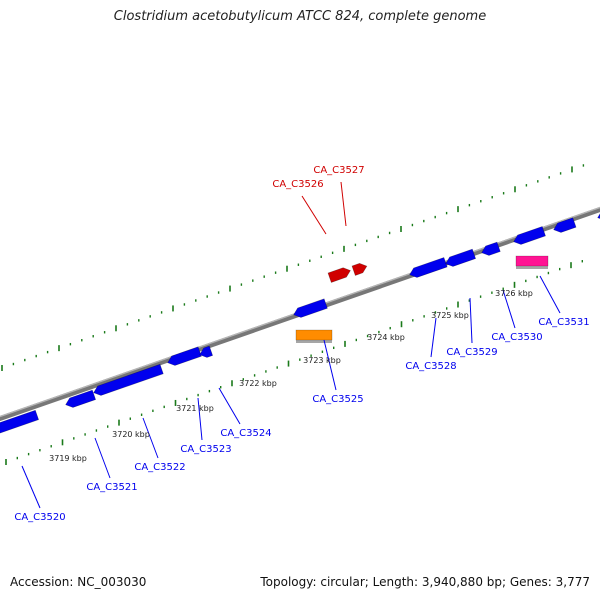  Describe the element at coordinates (39, 517) in the screenshot. I see `gene-label: CA_C3520` at that location.